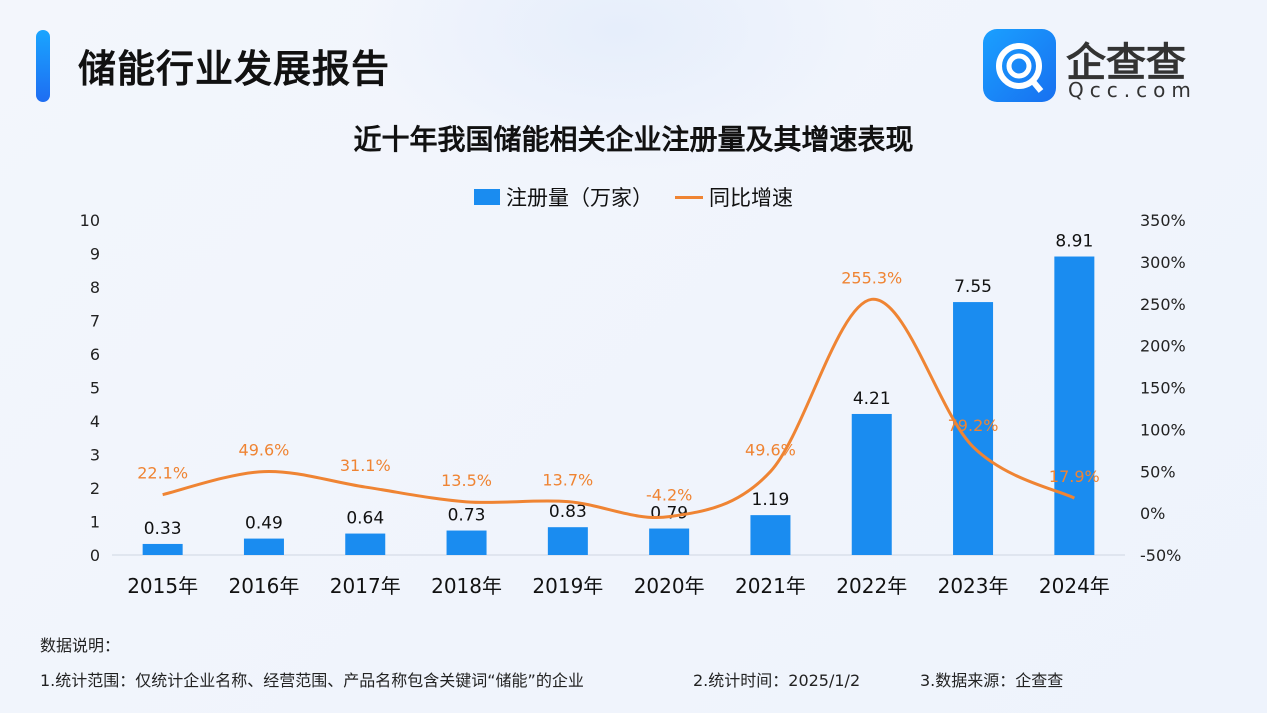 This screenshot has height=713, width=1267. Describe the element at coordinates (568, 512) in the screenshot. I see `bar-data-label: 0.83` at that location.